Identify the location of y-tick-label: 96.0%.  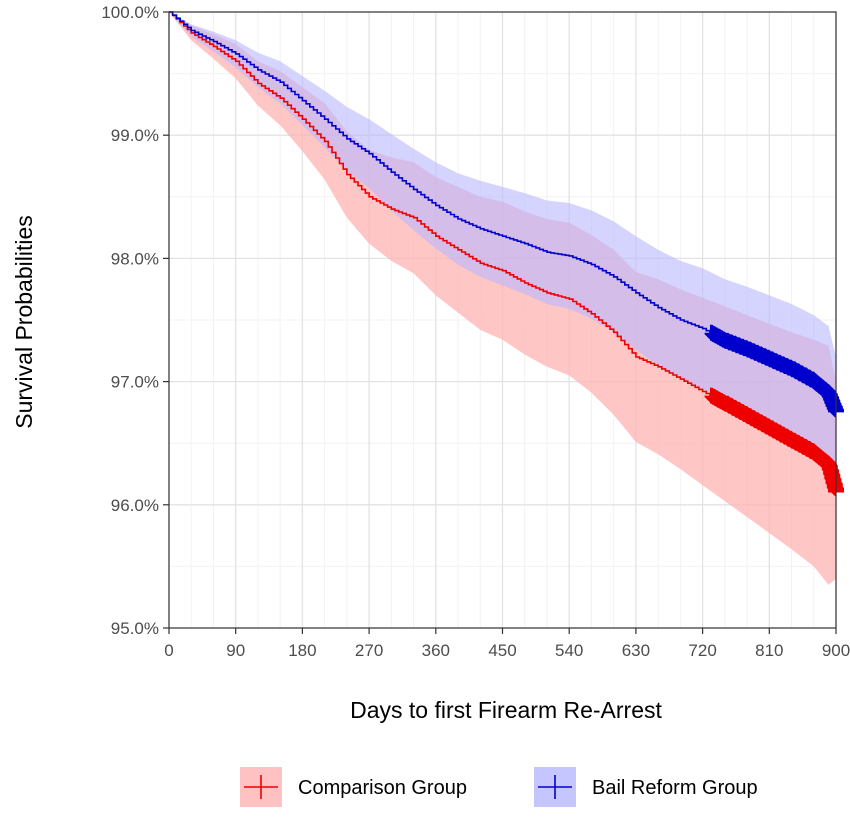
(135, 505).